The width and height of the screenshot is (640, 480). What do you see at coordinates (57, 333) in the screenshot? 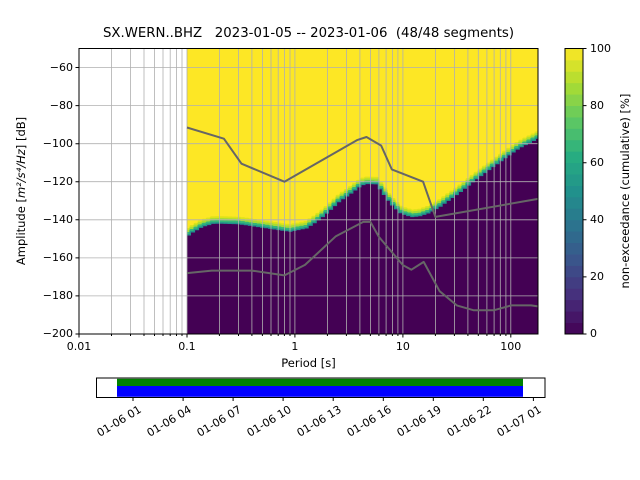
I see `y-tick-label: −200` at bounding box center [57, 333].